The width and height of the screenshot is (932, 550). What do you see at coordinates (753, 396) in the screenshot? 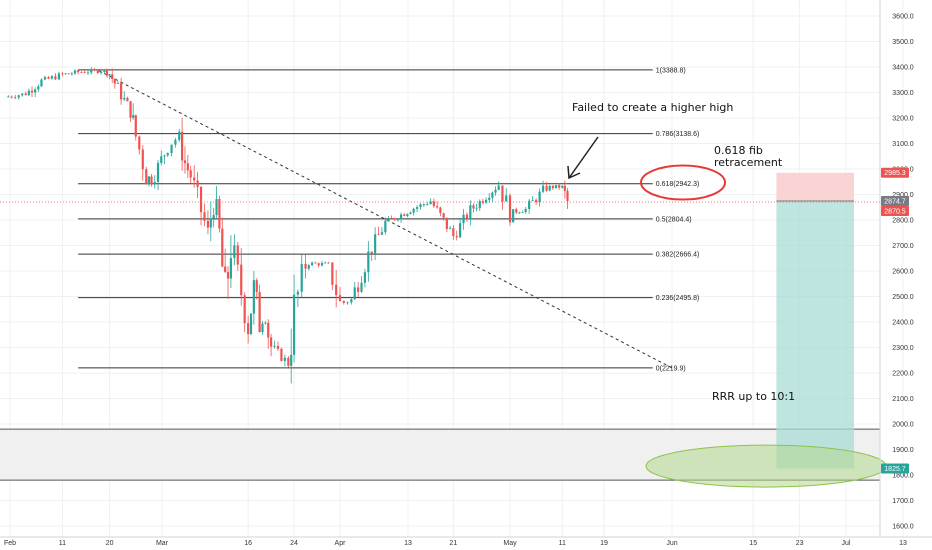
I see `annotation-rrr: RRR up to 10:1` at bounding box center [753, 396].